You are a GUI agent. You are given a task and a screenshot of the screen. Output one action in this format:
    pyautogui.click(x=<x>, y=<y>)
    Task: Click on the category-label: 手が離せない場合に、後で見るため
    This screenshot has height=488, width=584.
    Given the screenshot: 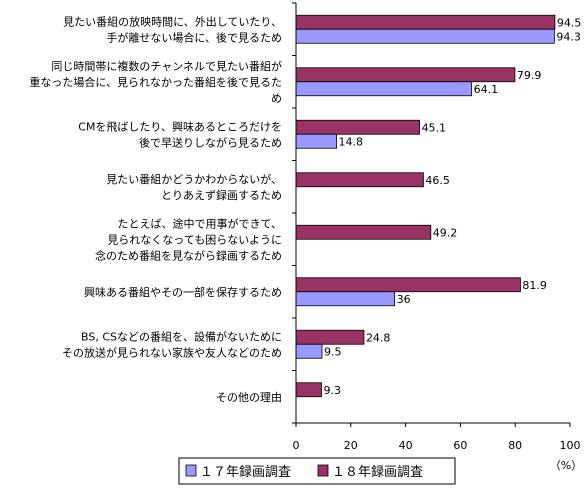 What is the action you would take?
    pyautogui.click(x=194, y=37)
    